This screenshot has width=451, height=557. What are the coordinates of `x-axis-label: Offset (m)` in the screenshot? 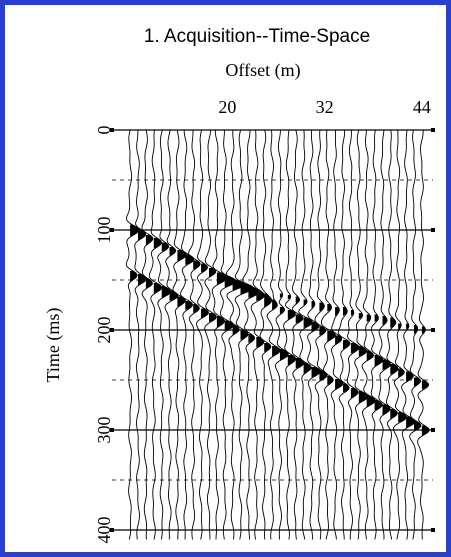 It's located at (262, 70).